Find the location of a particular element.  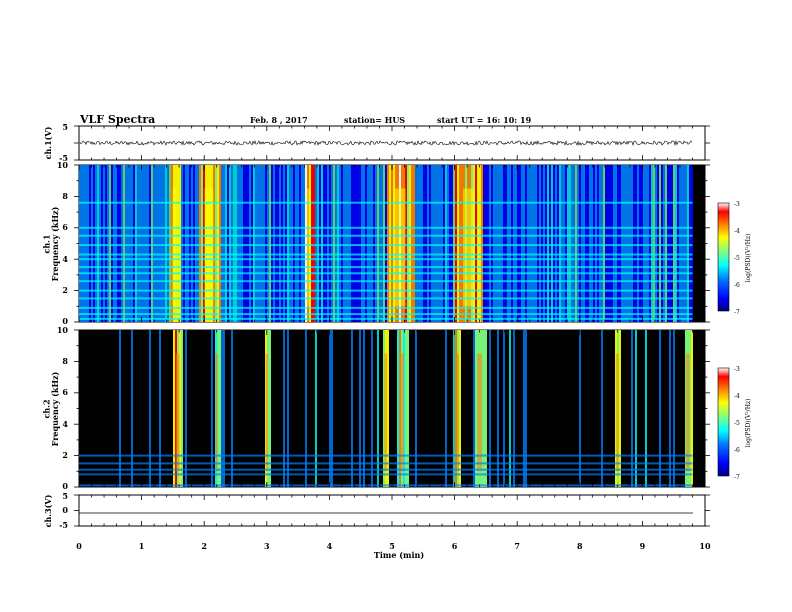

x-axis: 0 1 2 3 4 5 6 7 8 9 10 Time (min) is located at coordinates (393, 550).